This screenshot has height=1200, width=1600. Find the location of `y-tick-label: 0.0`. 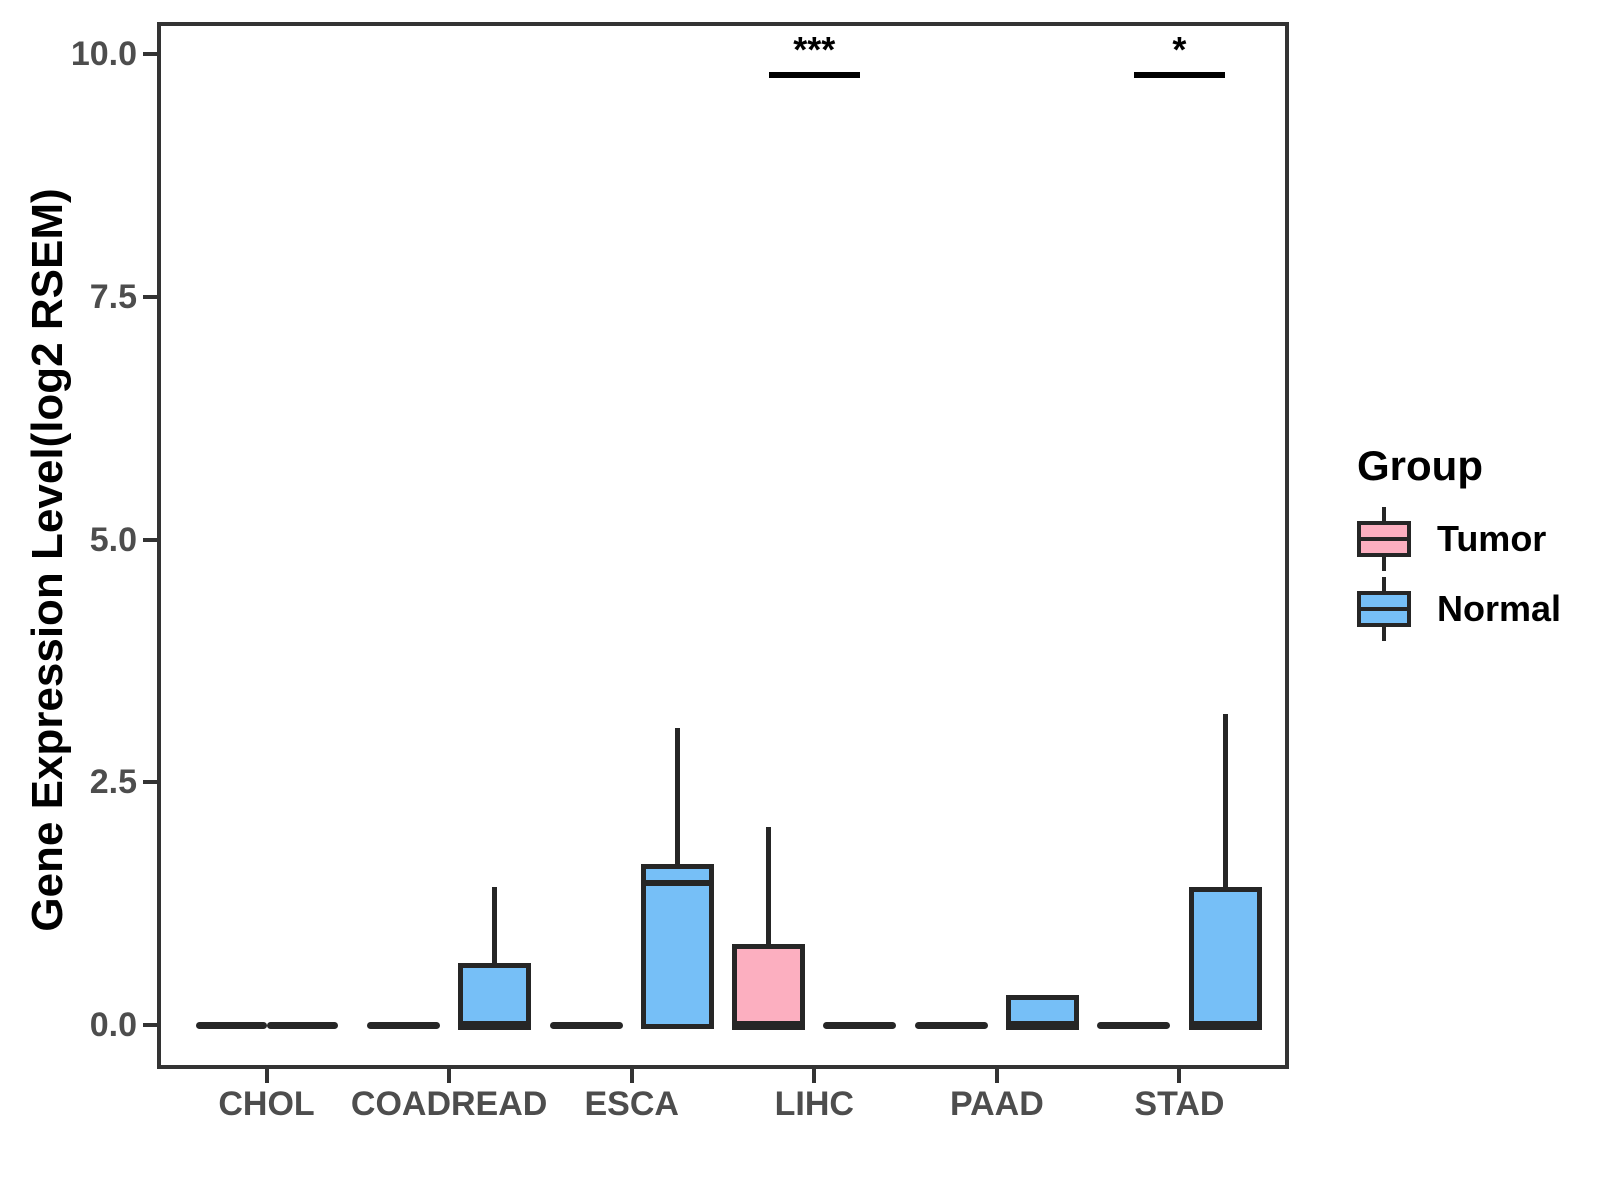

y-tick-label: 0.0 is located at coordinates (113, 1025).